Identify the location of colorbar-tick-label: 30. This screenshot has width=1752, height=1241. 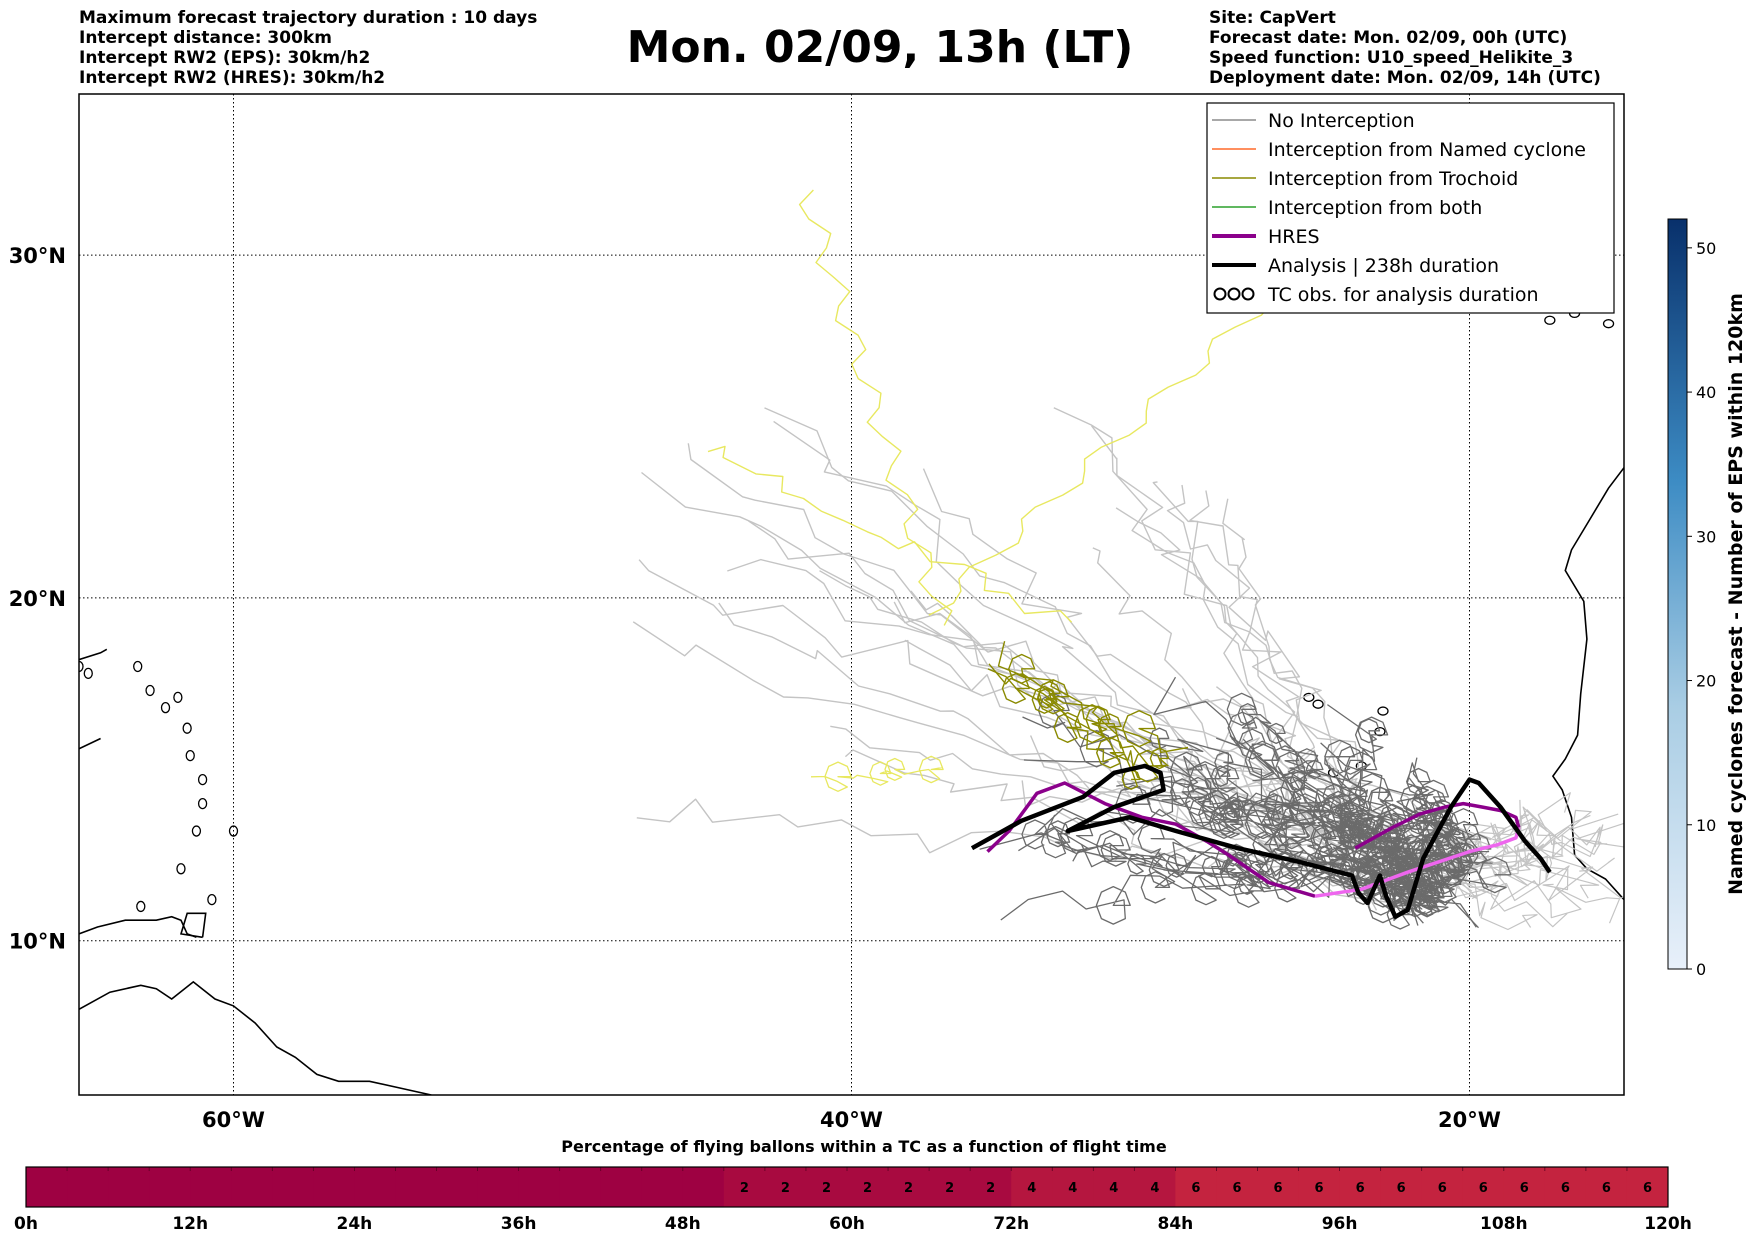
(1706, 536).